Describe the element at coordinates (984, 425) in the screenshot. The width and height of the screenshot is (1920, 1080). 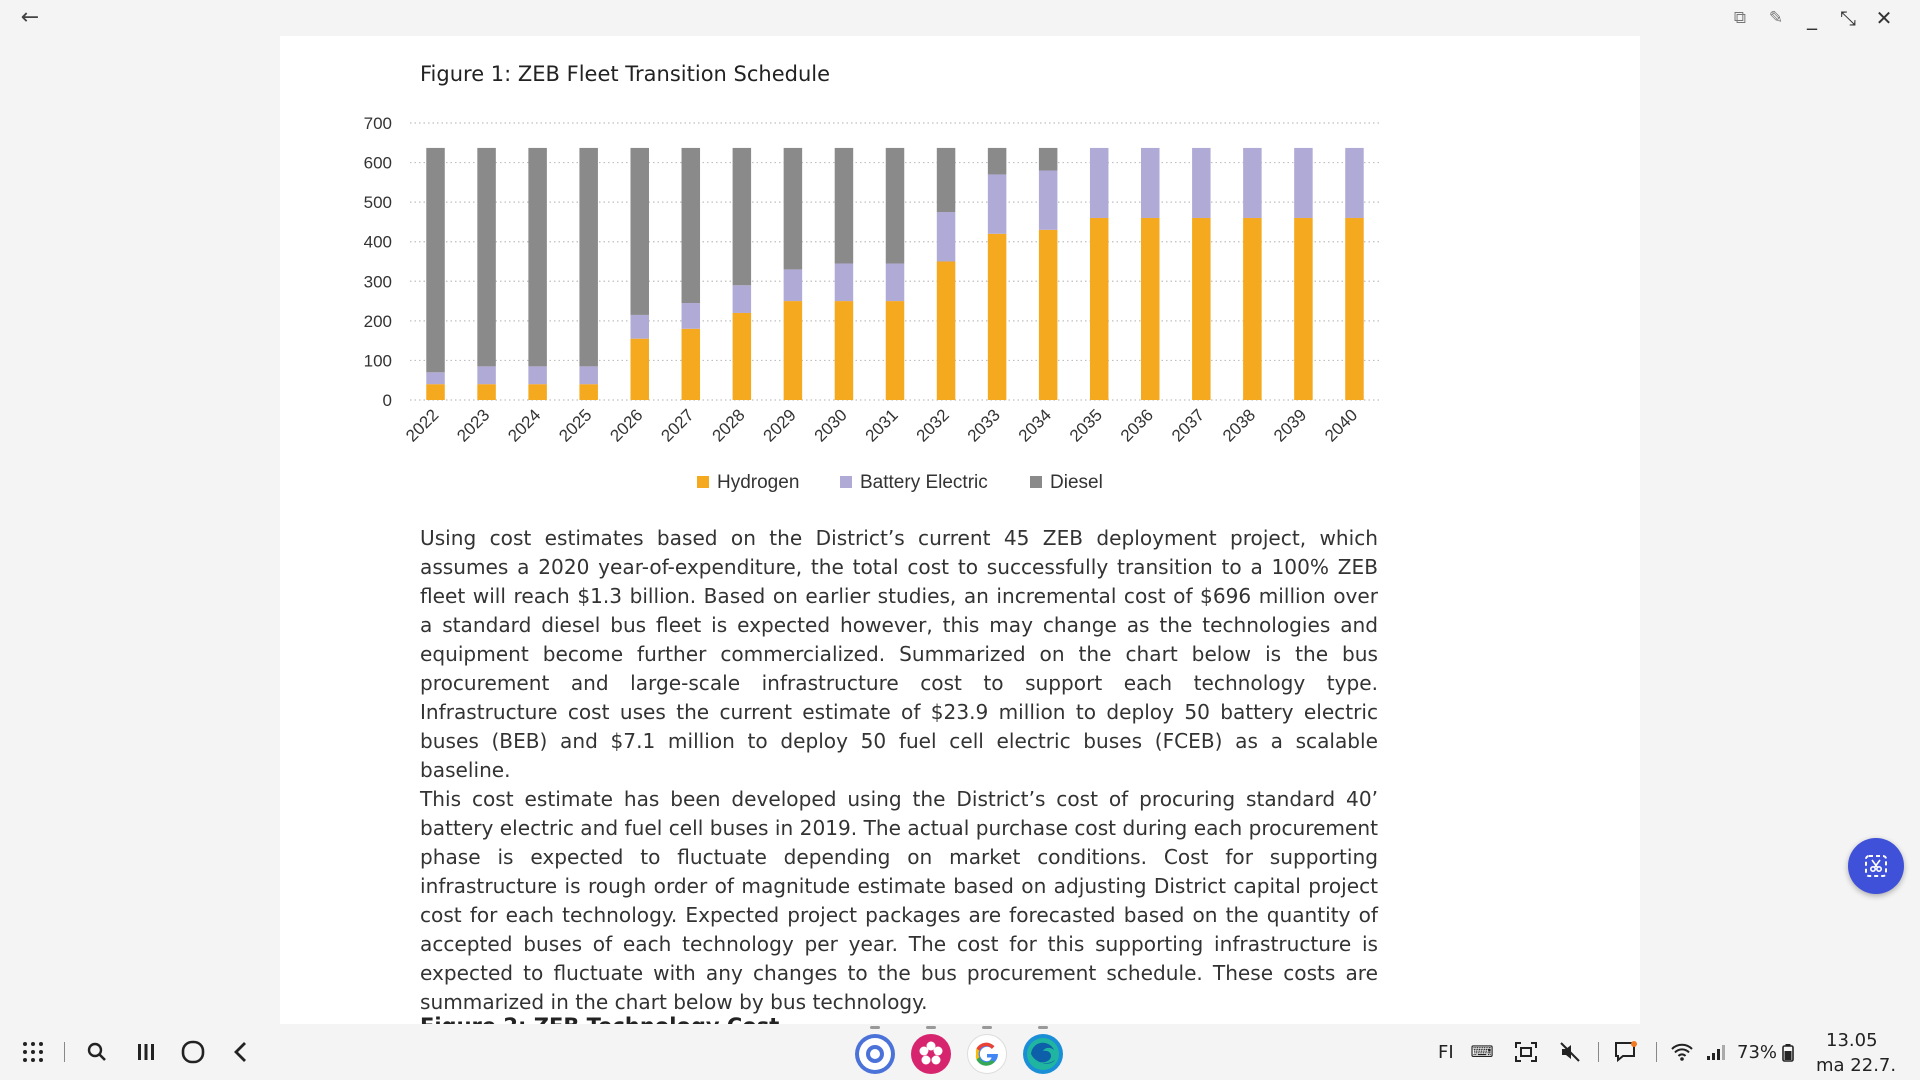
I see `x-tick-label: 2033` at that location.